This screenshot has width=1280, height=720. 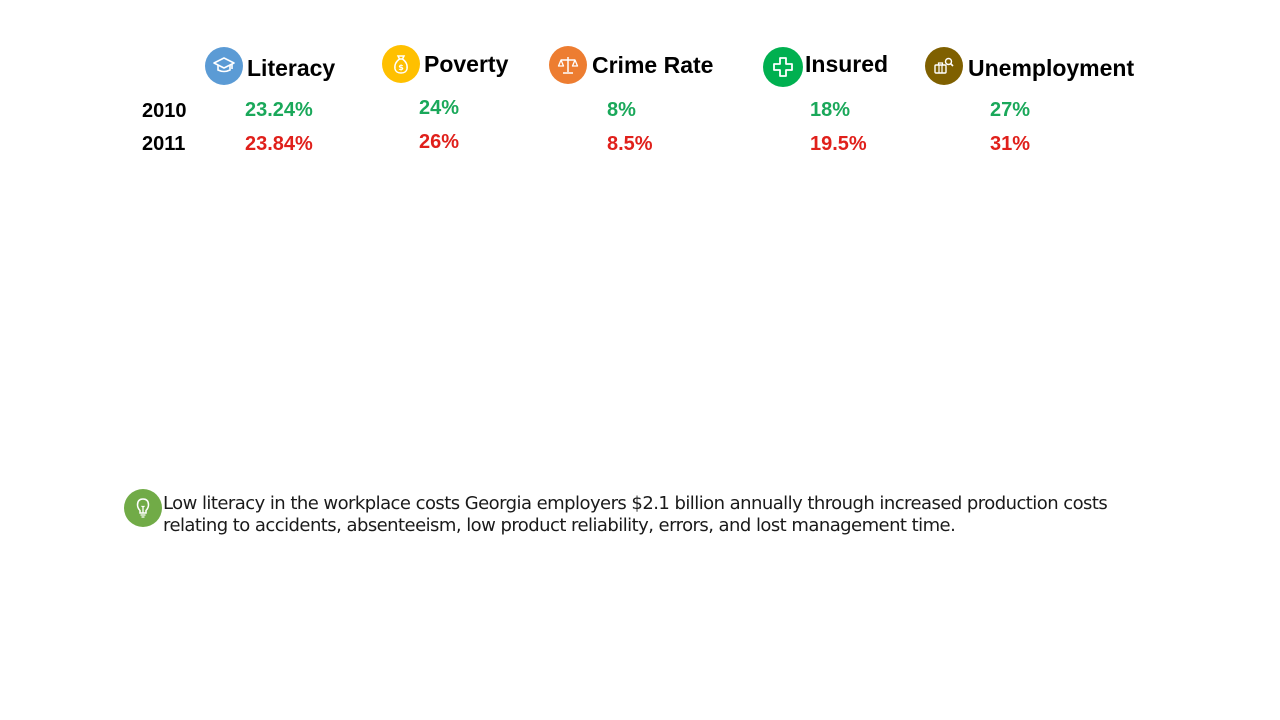 I want to click on graduation-cap-icon, so click(x=224, y=66).